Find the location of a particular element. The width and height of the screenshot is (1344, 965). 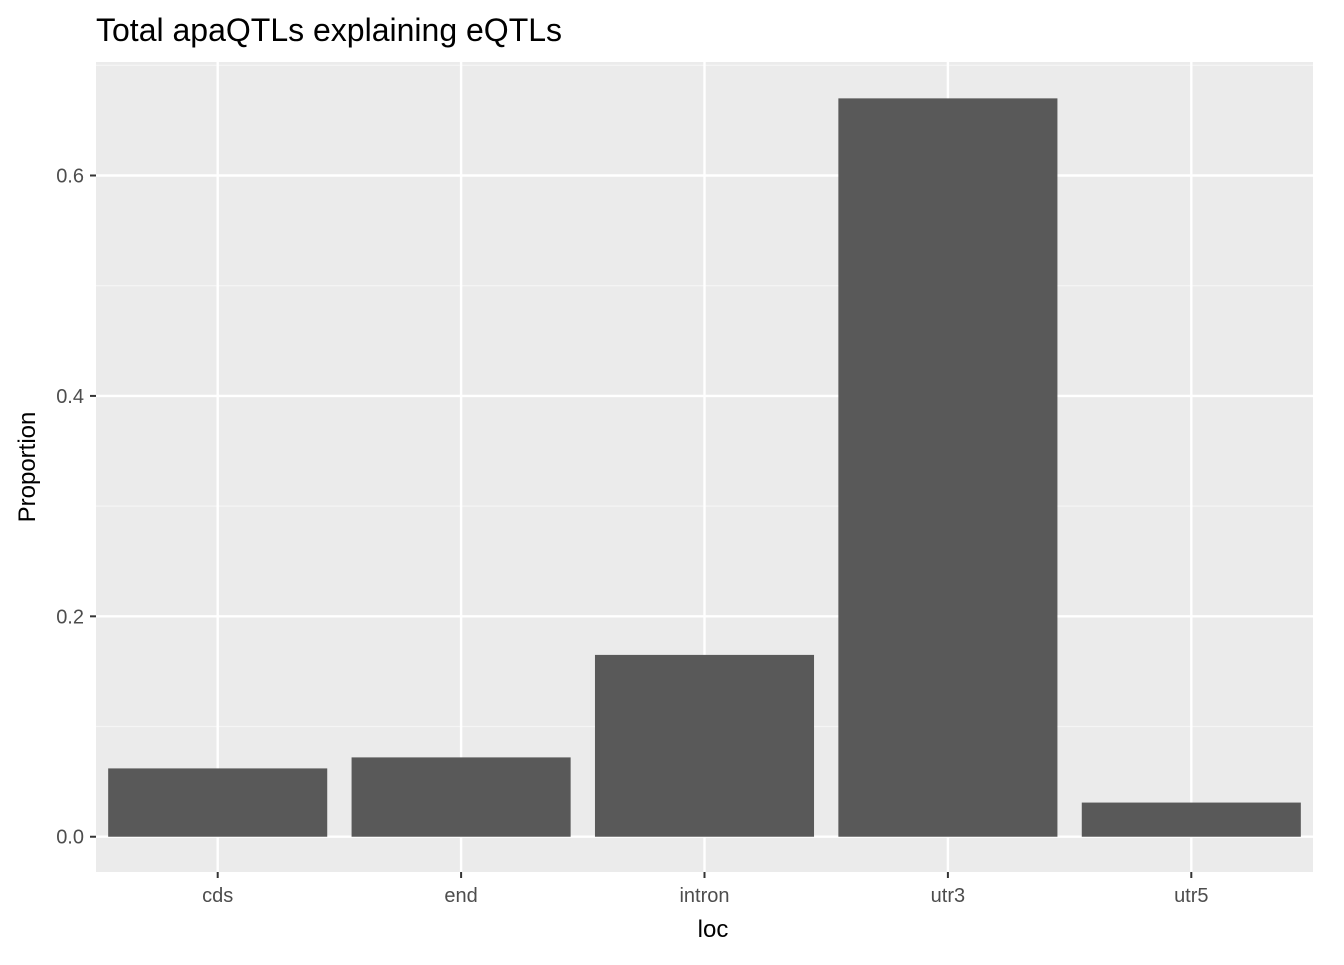

bar-intron is located at coordinates (704, 745).